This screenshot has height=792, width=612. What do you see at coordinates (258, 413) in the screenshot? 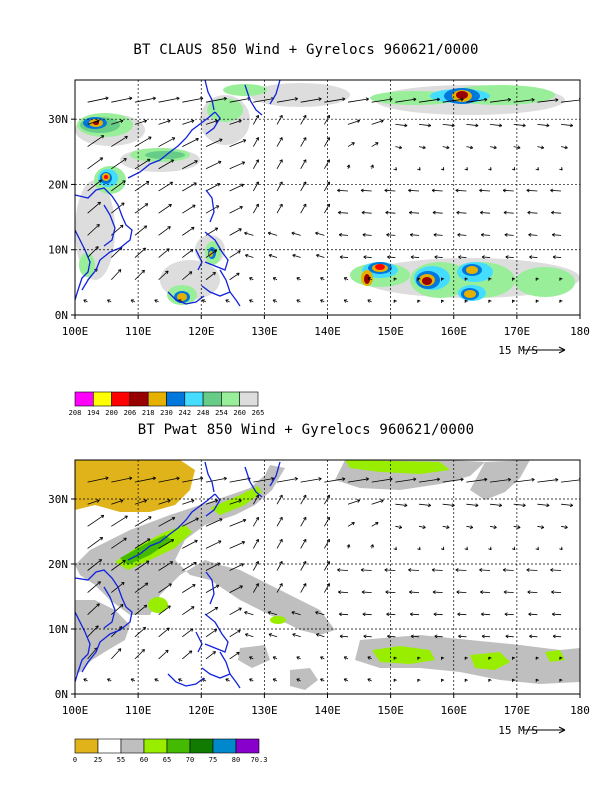
I see `colorbar-label: 265` at bounding box center [258, 413].